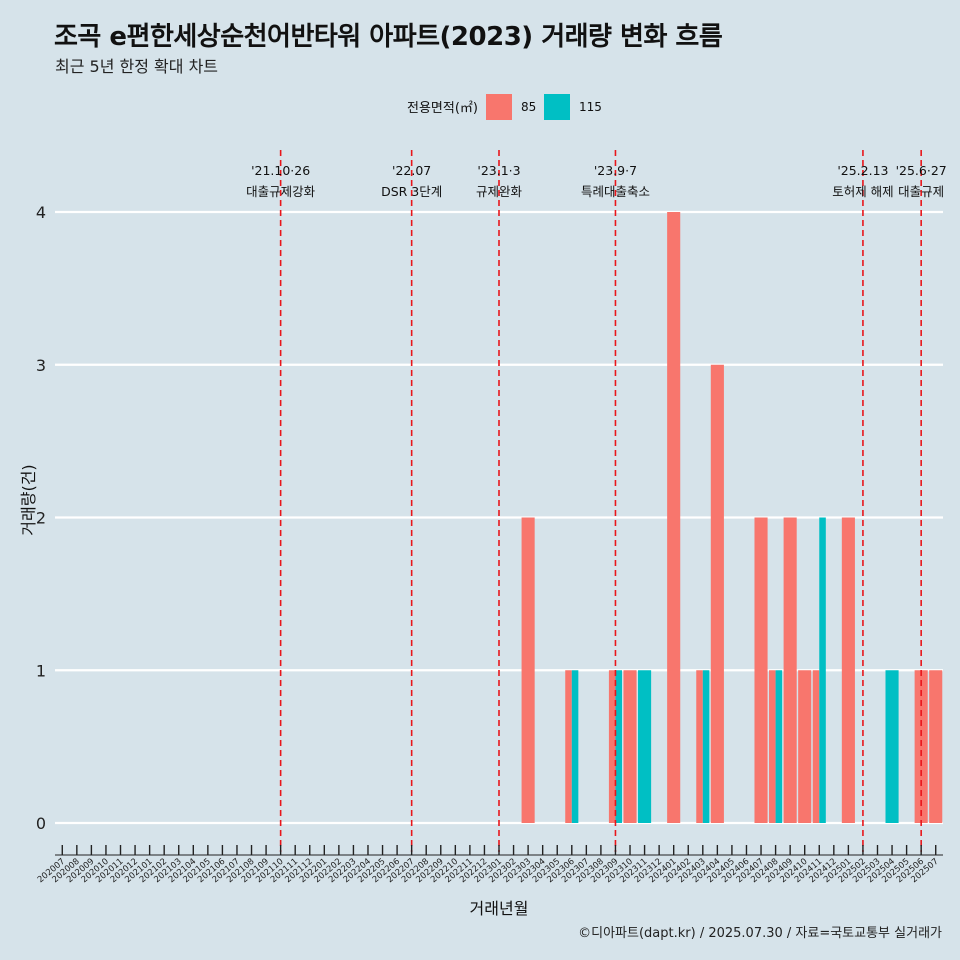  I want to click on event-text-label: 특례대출축소, so click(615, 191).